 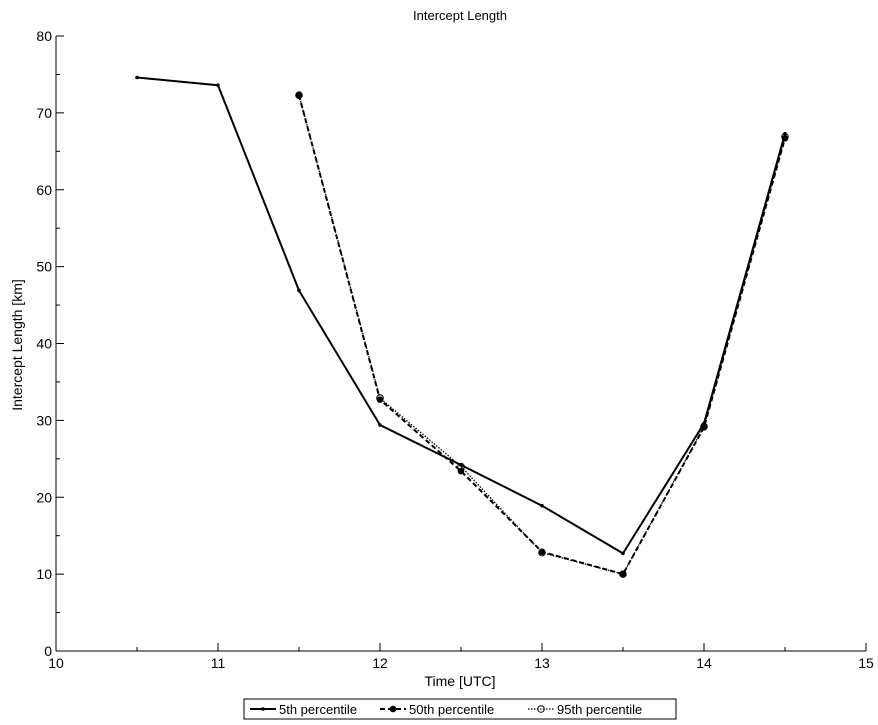 I want to click on y-tick-label: 40, so click(x=44, y=344).